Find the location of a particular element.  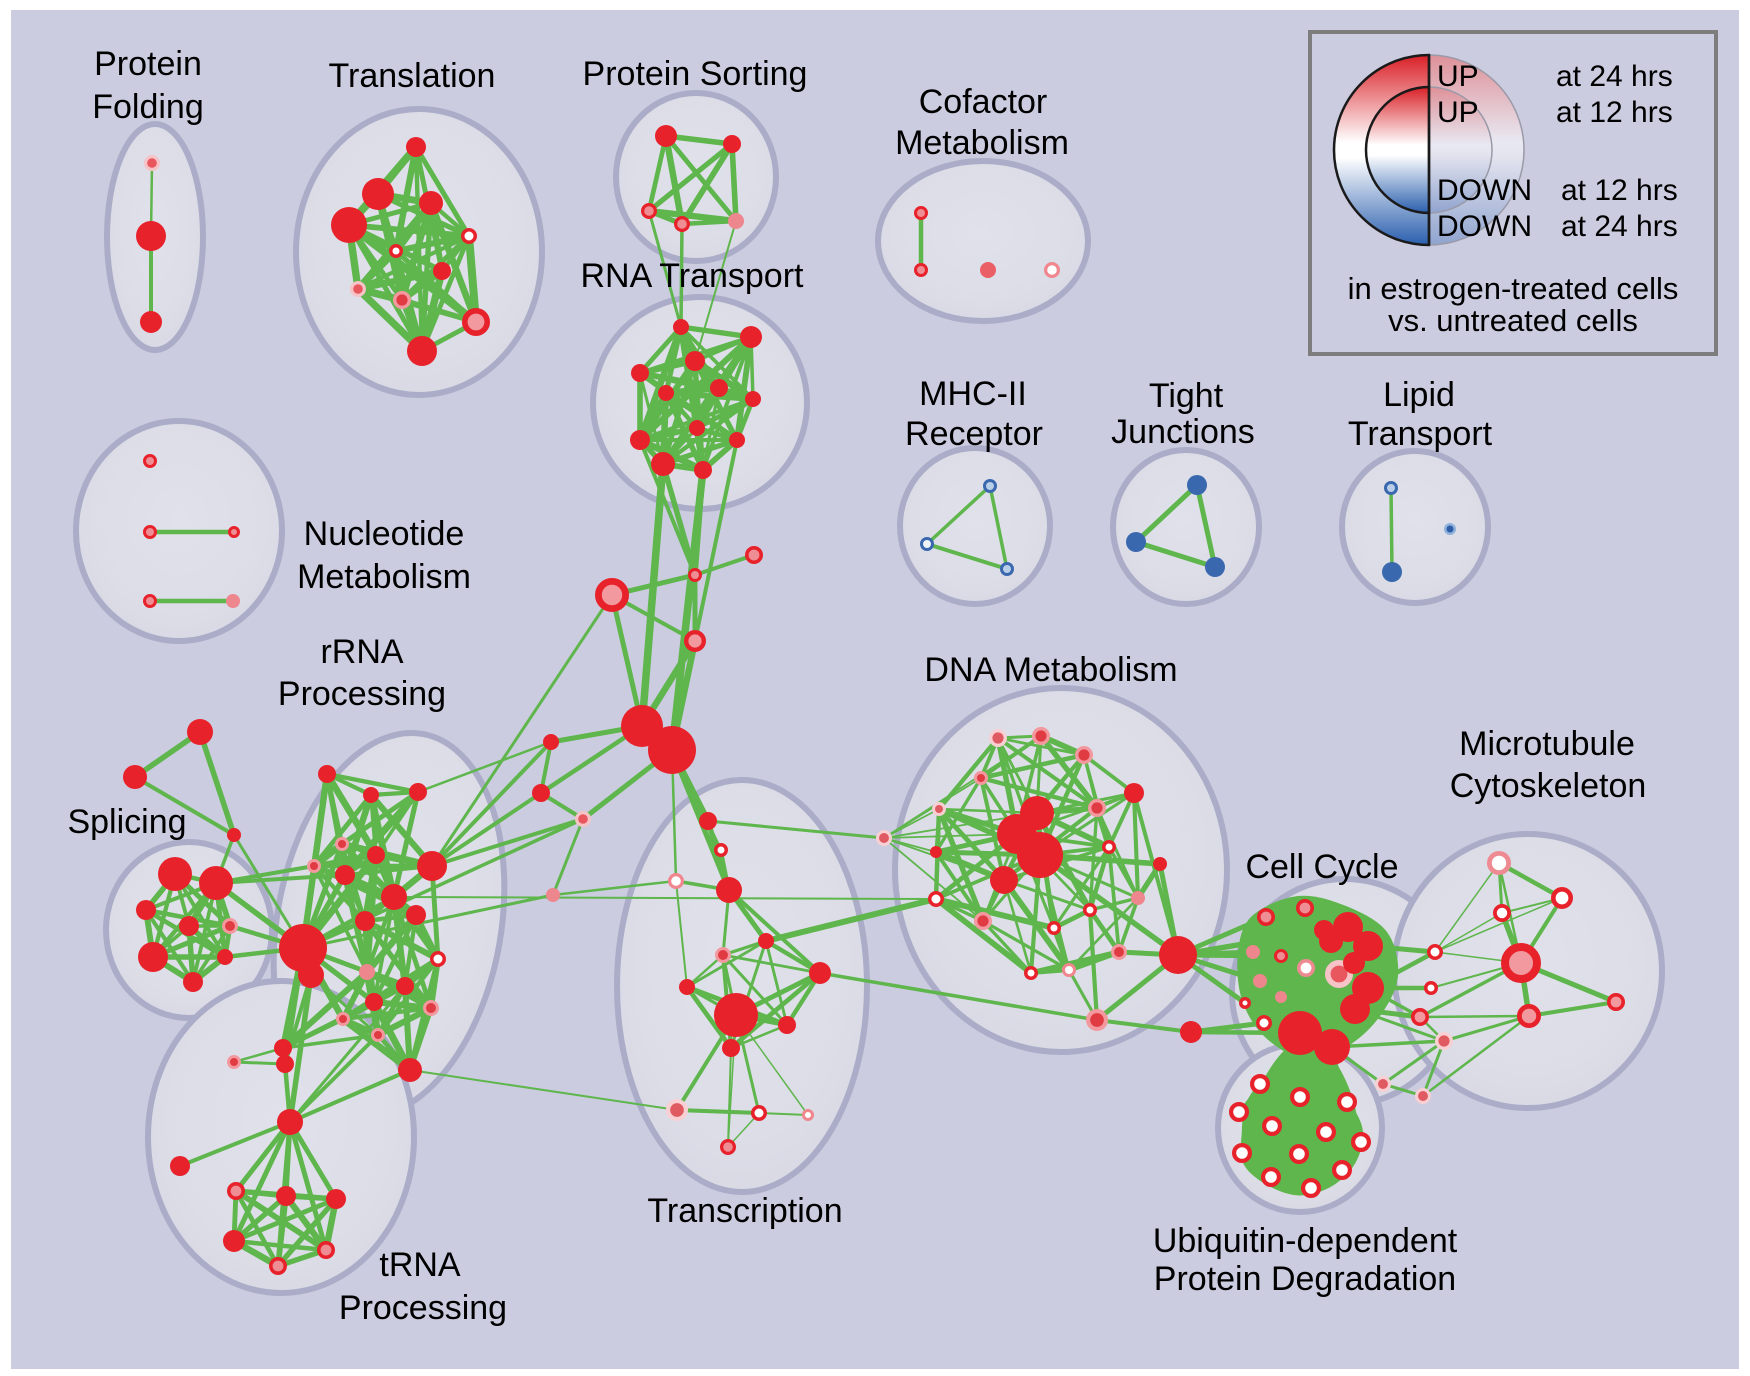

svg-text: Junctions is located at coordinates (1183, 432).